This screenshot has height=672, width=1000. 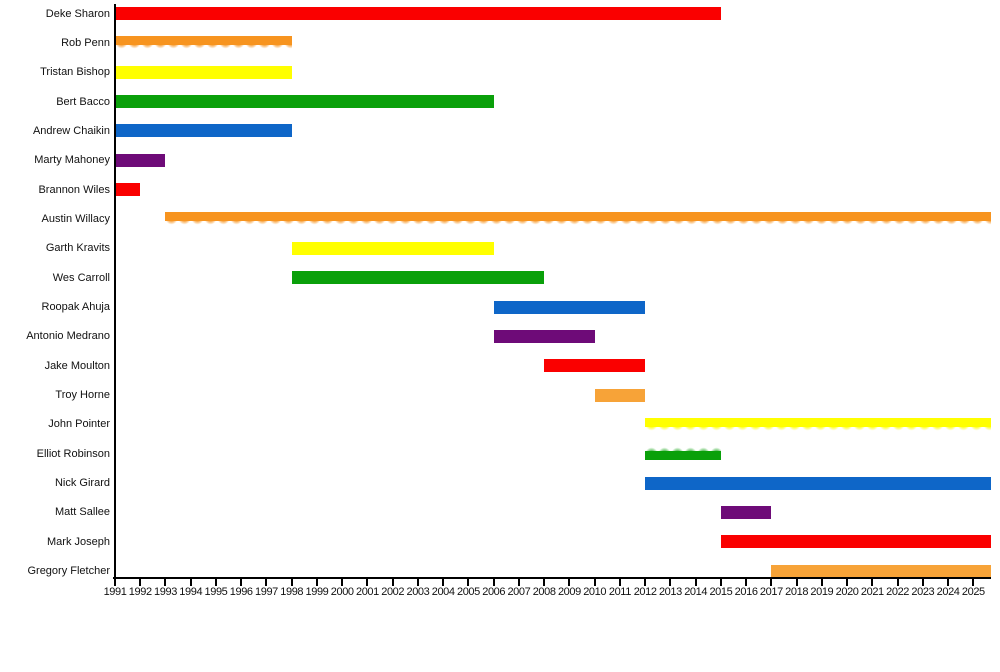 What do you see at coordinates (82, 512) in the screenshot?
I see `member-label: Matt Sallee` at bounding box center [82, 512].